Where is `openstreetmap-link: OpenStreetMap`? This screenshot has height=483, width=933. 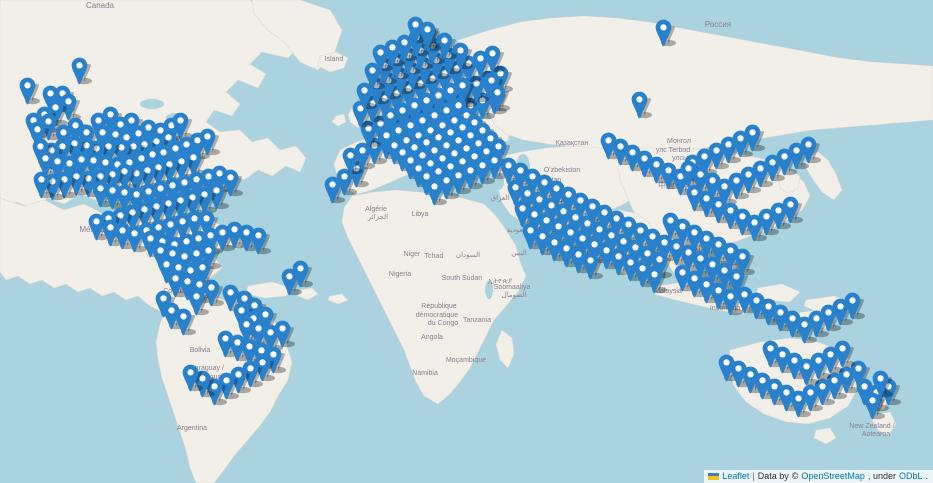 openstreetmap-link: OpenStreetMap is located at coordinates (833, 476).